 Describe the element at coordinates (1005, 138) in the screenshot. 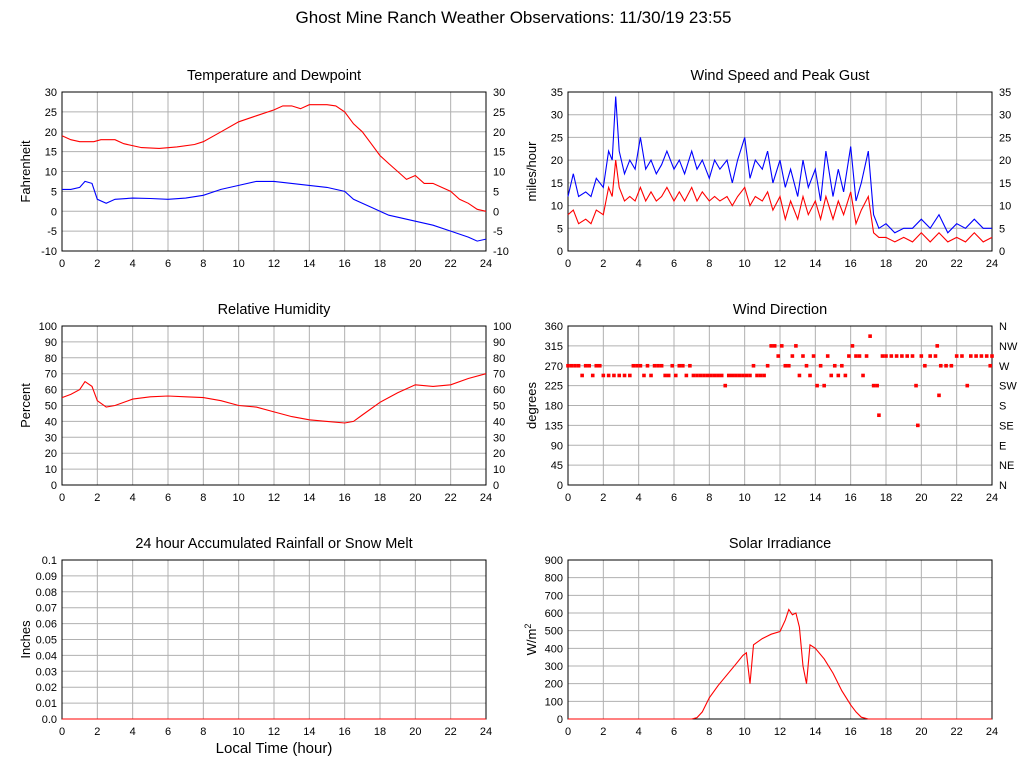

I see `right-tick-label: 25` at that location.